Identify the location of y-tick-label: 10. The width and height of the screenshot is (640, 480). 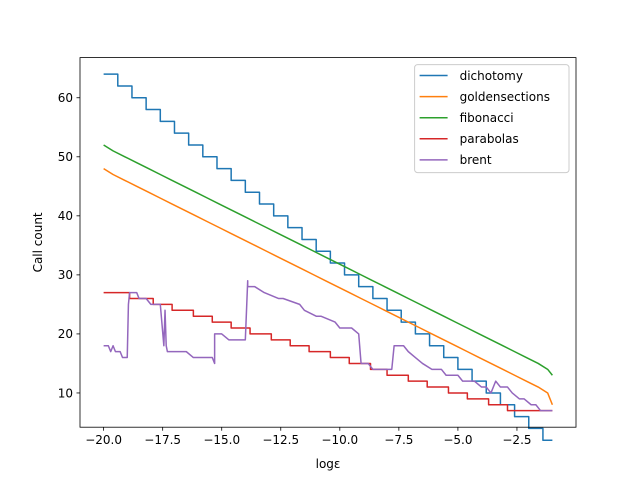
(65, 393).